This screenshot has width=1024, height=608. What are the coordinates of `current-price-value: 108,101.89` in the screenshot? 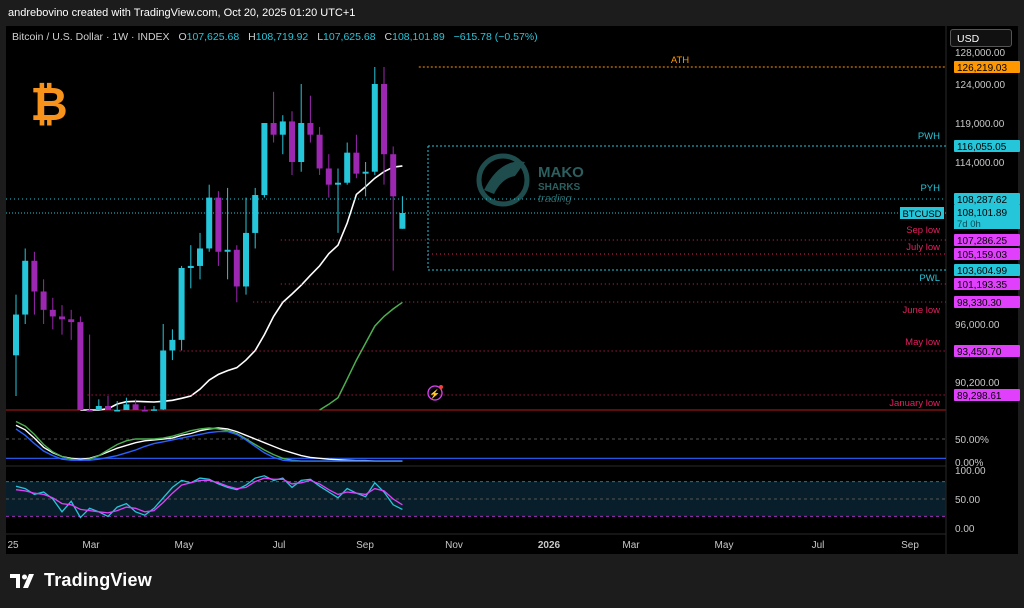 It's located at (982, 213).